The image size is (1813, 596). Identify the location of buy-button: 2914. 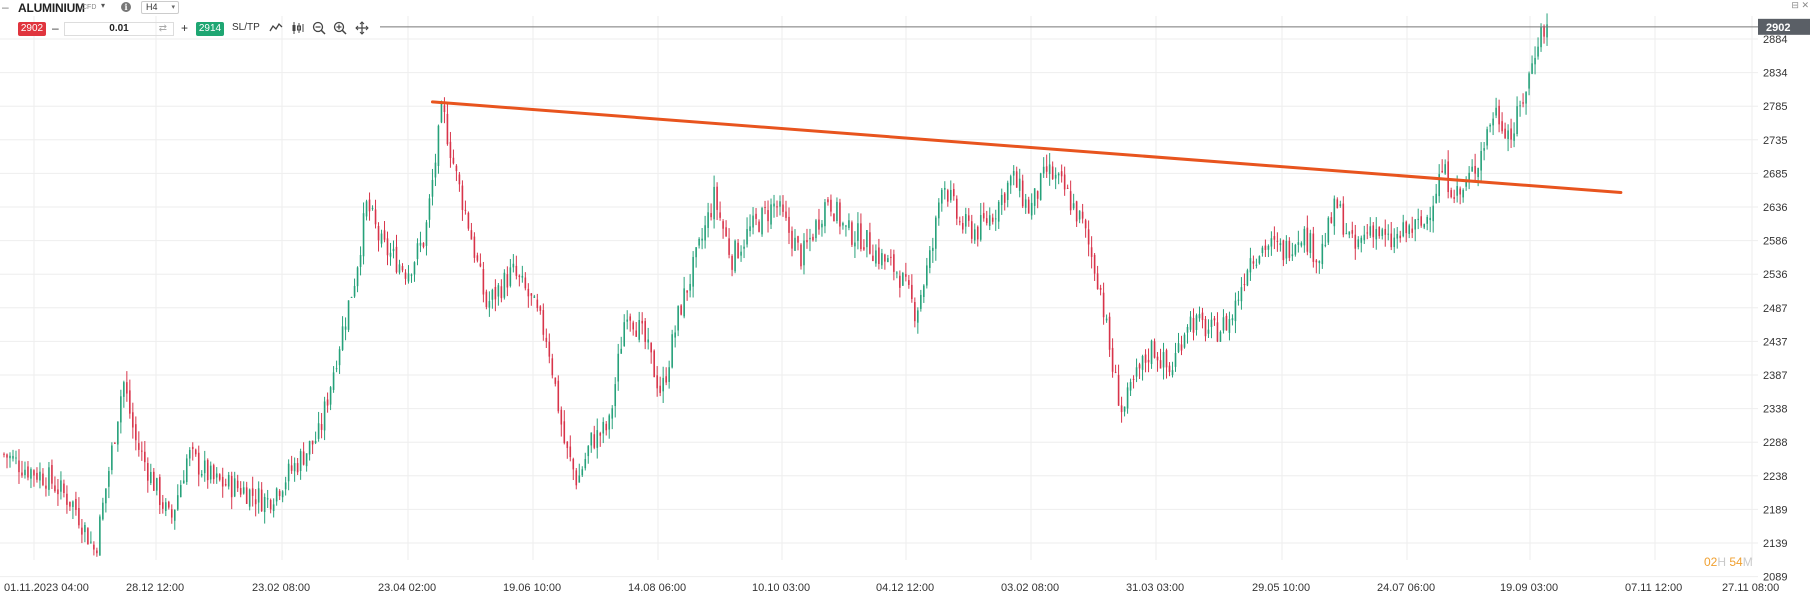
(210, 29).